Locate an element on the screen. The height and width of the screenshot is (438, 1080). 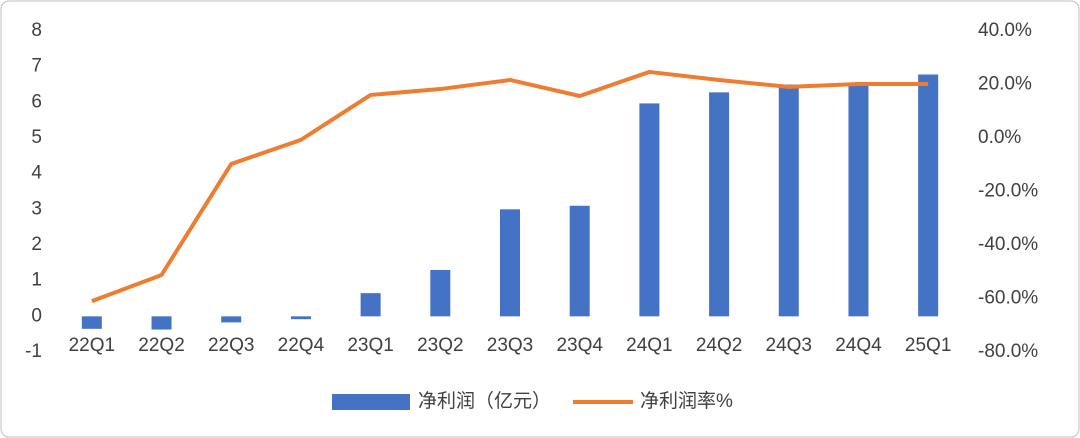
x-tick-label: 23Q2 is located at coordinates (440, 345).